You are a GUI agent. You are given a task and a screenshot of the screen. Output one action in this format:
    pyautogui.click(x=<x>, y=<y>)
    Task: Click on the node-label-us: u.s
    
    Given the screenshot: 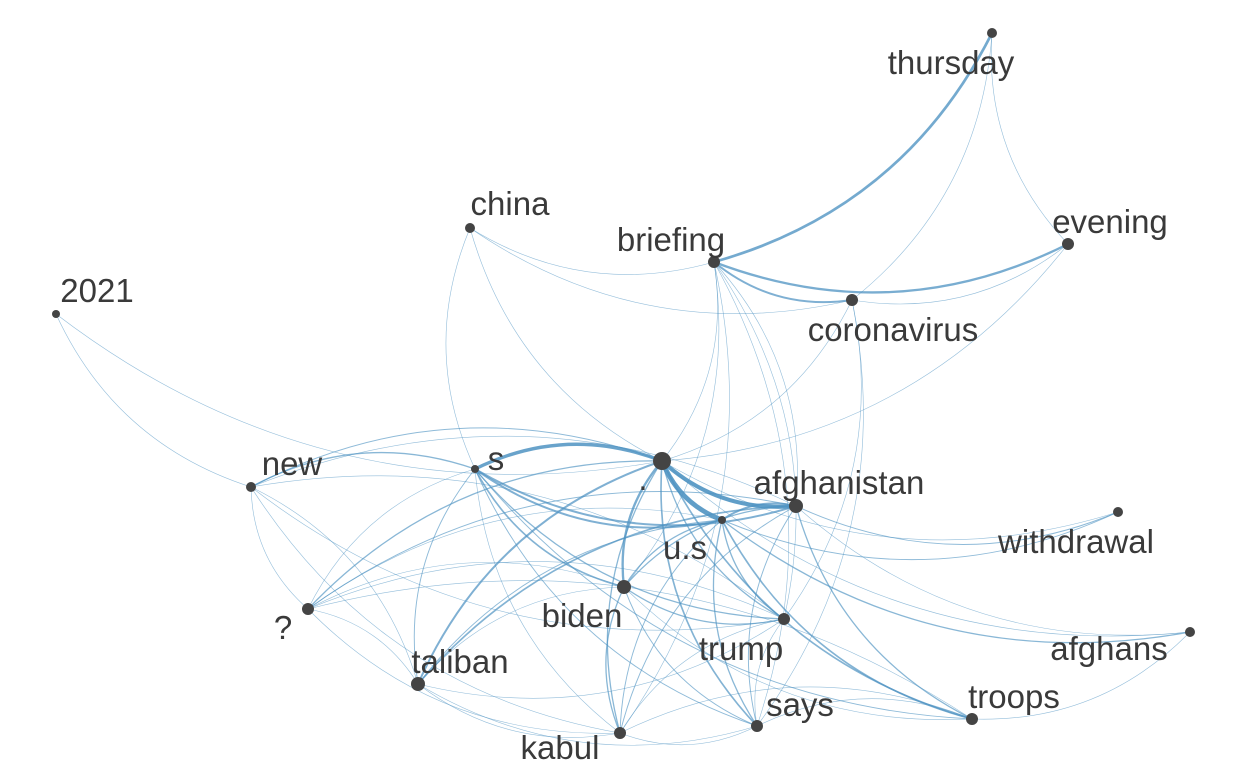 What is the action you would take?
    pyautogui.click(x=685, y=547)
    